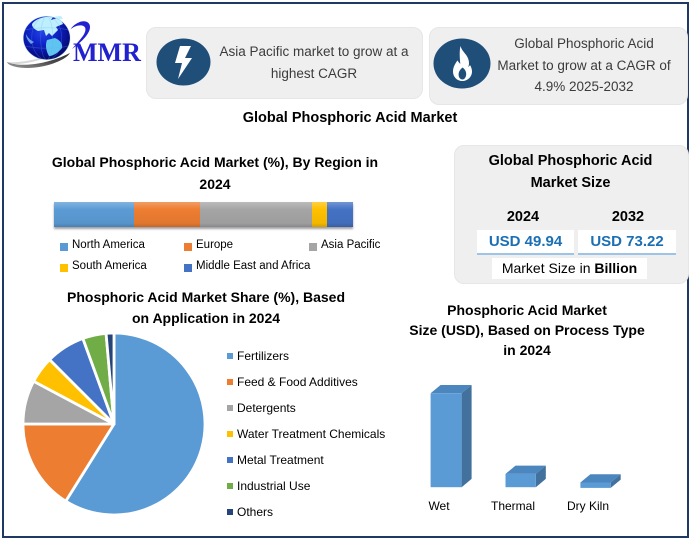 This screenshot has width=691, height=540. I want to click on svg-text: MMR, so click(107, 52).